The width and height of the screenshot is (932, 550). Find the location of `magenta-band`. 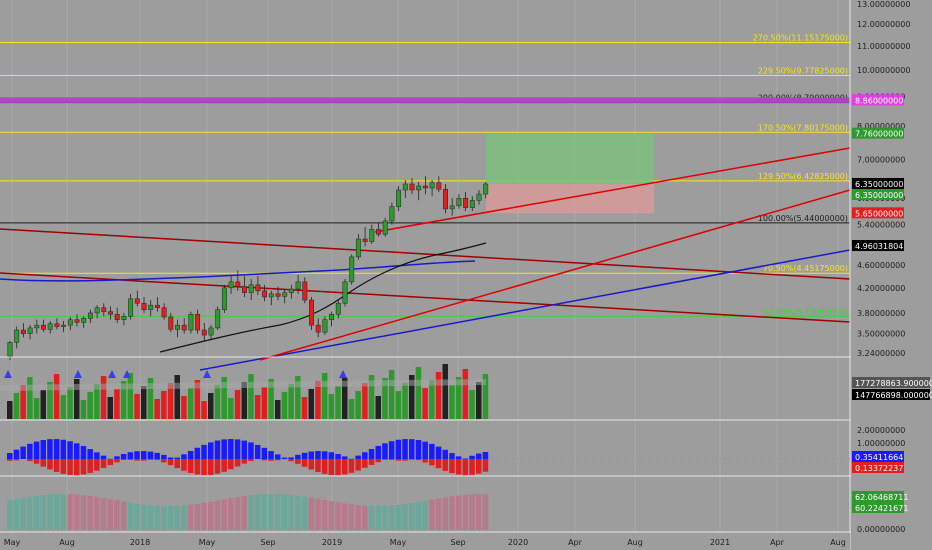

magenta-band is located at coordinates (425, 100).